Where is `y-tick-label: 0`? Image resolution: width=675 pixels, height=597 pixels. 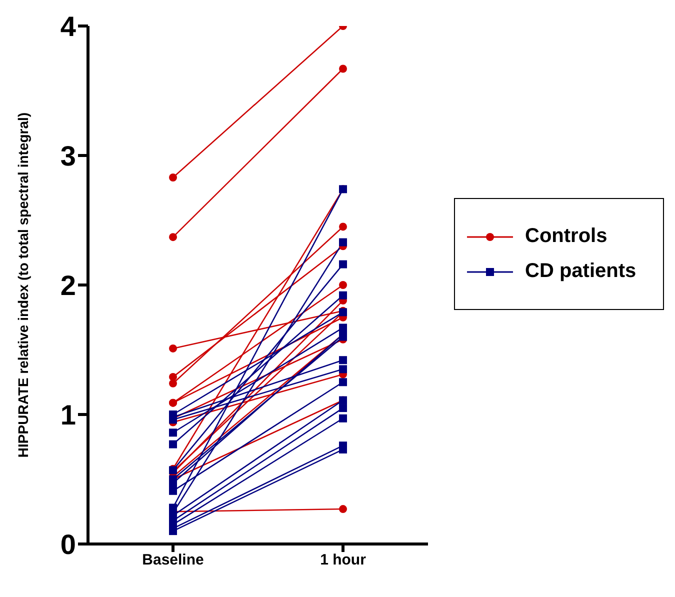 y-tick-label: 0 is located at coordinates (68, 544).